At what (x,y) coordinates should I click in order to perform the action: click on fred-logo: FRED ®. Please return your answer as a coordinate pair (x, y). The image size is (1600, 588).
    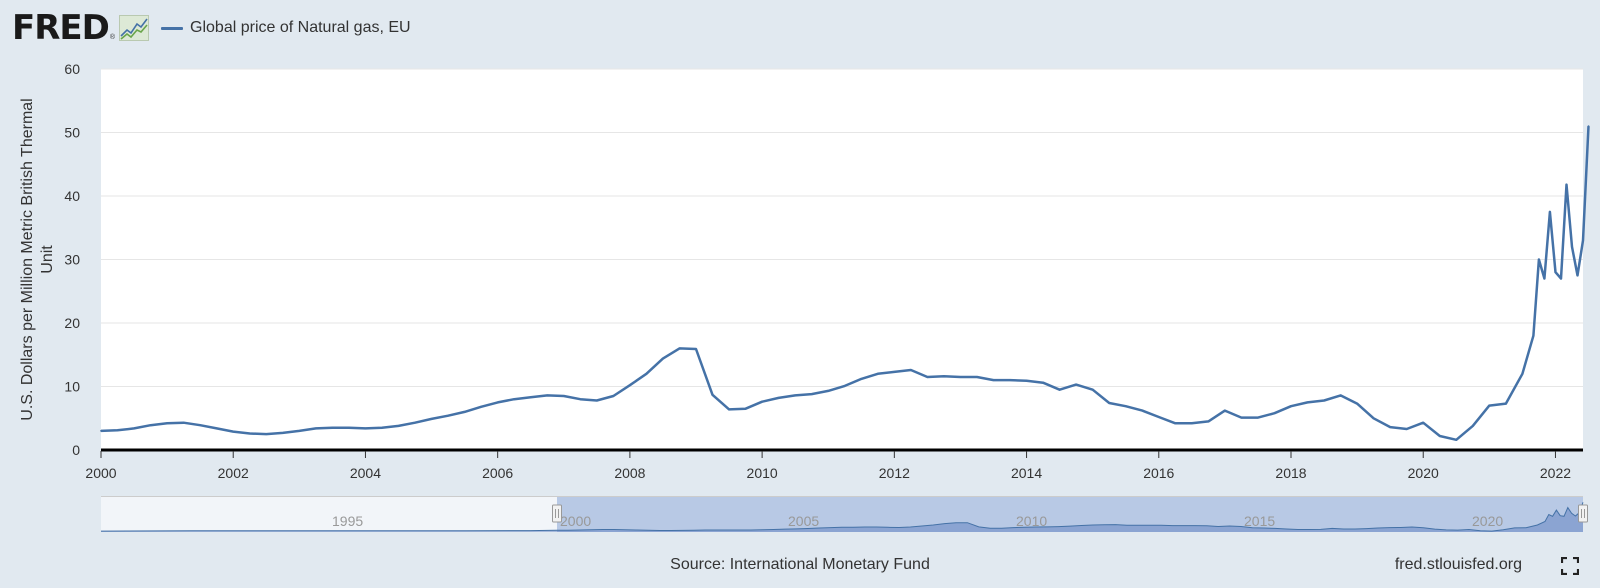
    Looking at the image, I should click on (81, 28).